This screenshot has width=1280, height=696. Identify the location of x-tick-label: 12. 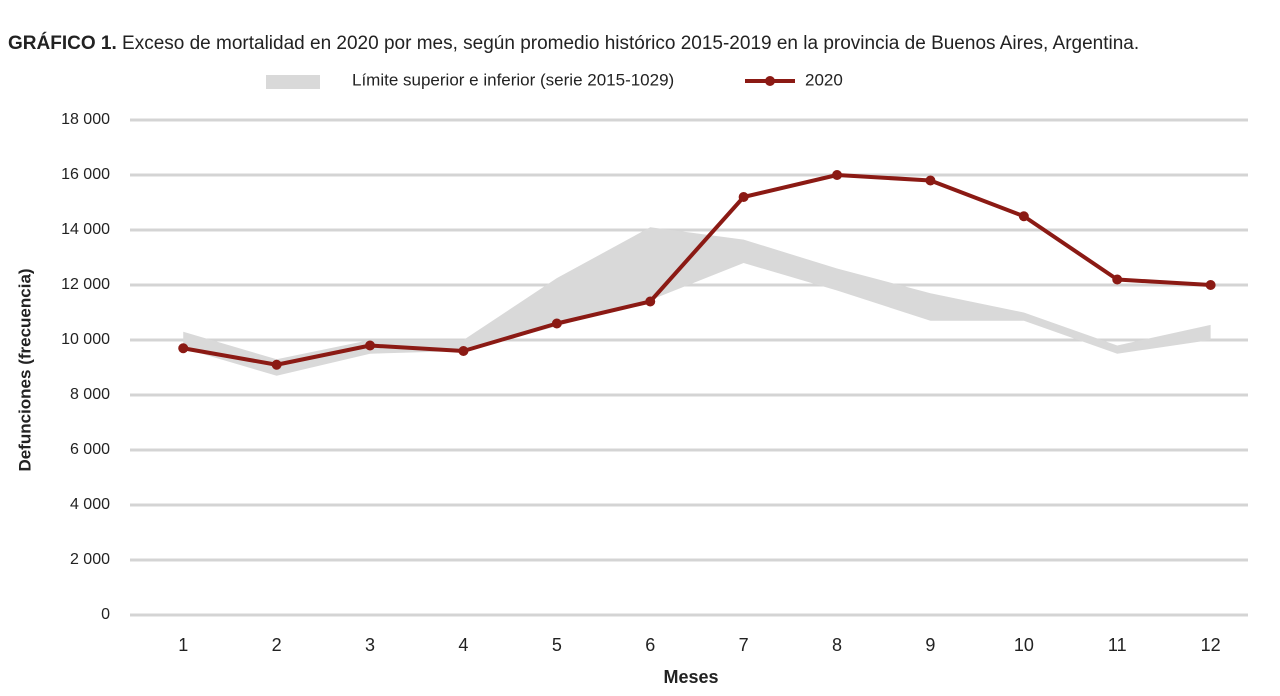
(1211, 645).